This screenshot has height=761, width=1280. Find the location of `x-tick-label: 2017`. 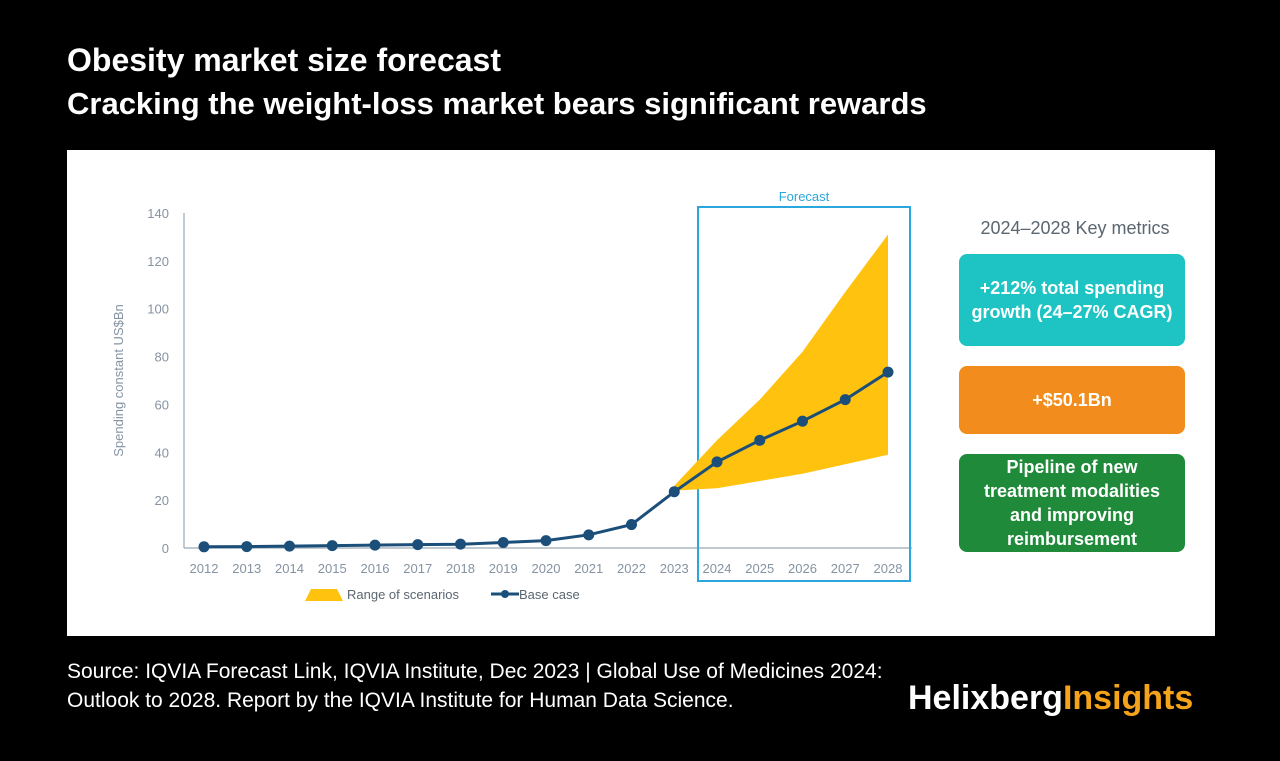

x-tick-label: 2017 is located at coordinates (417, 568).